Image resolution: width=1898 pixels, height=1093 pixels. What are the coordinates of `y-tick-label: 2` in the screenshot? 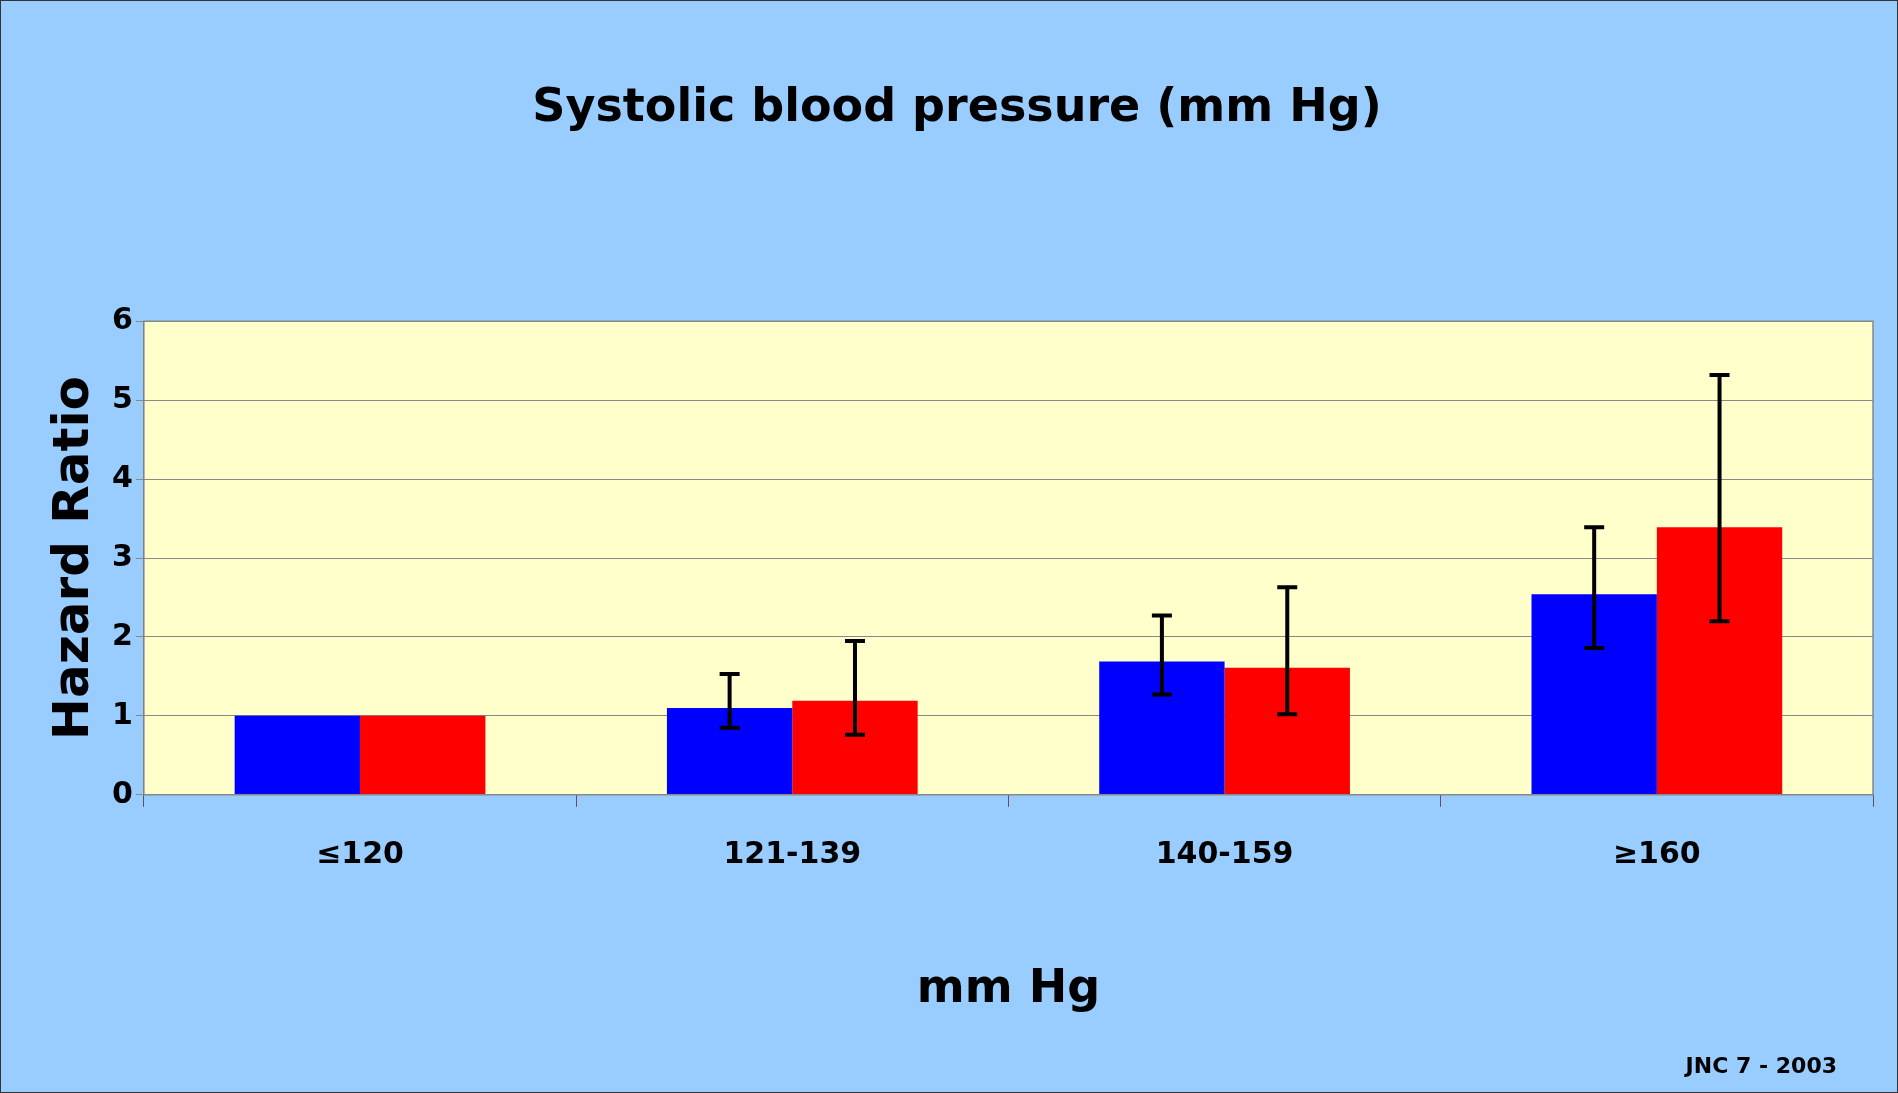 It's located at (122, 634).